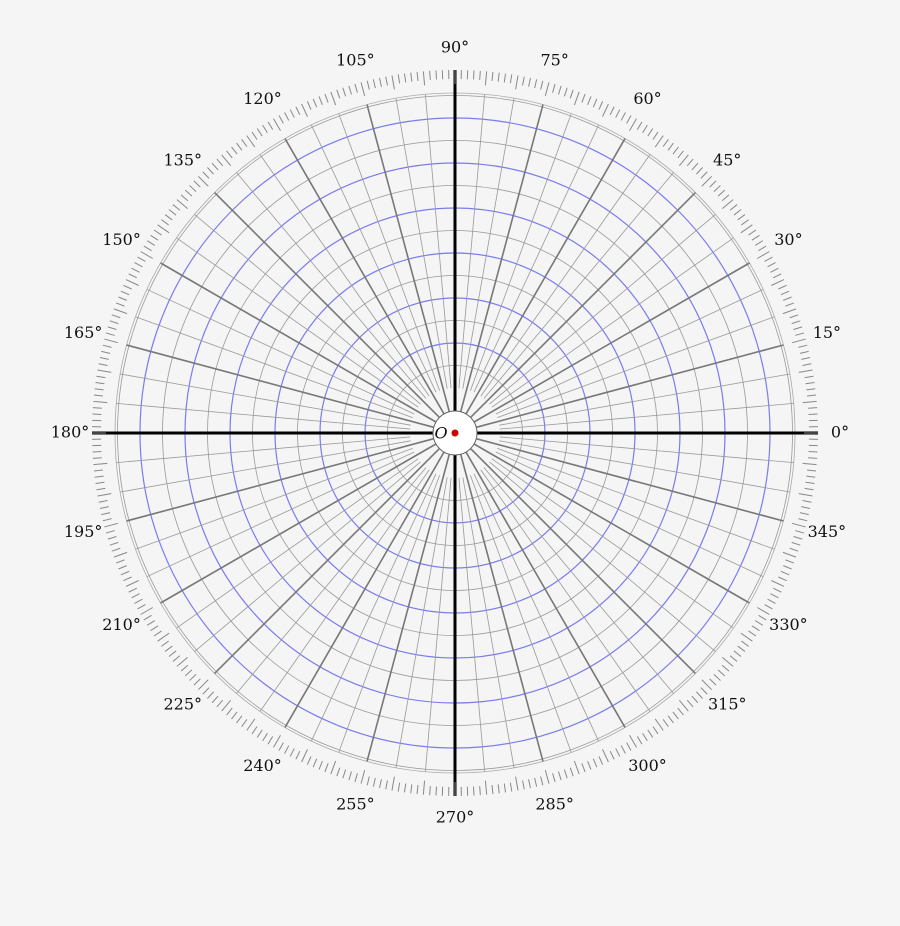  Describe the element at coordinates (70, 432) in the screenshot. I see `angle-label: 180°` at that location.